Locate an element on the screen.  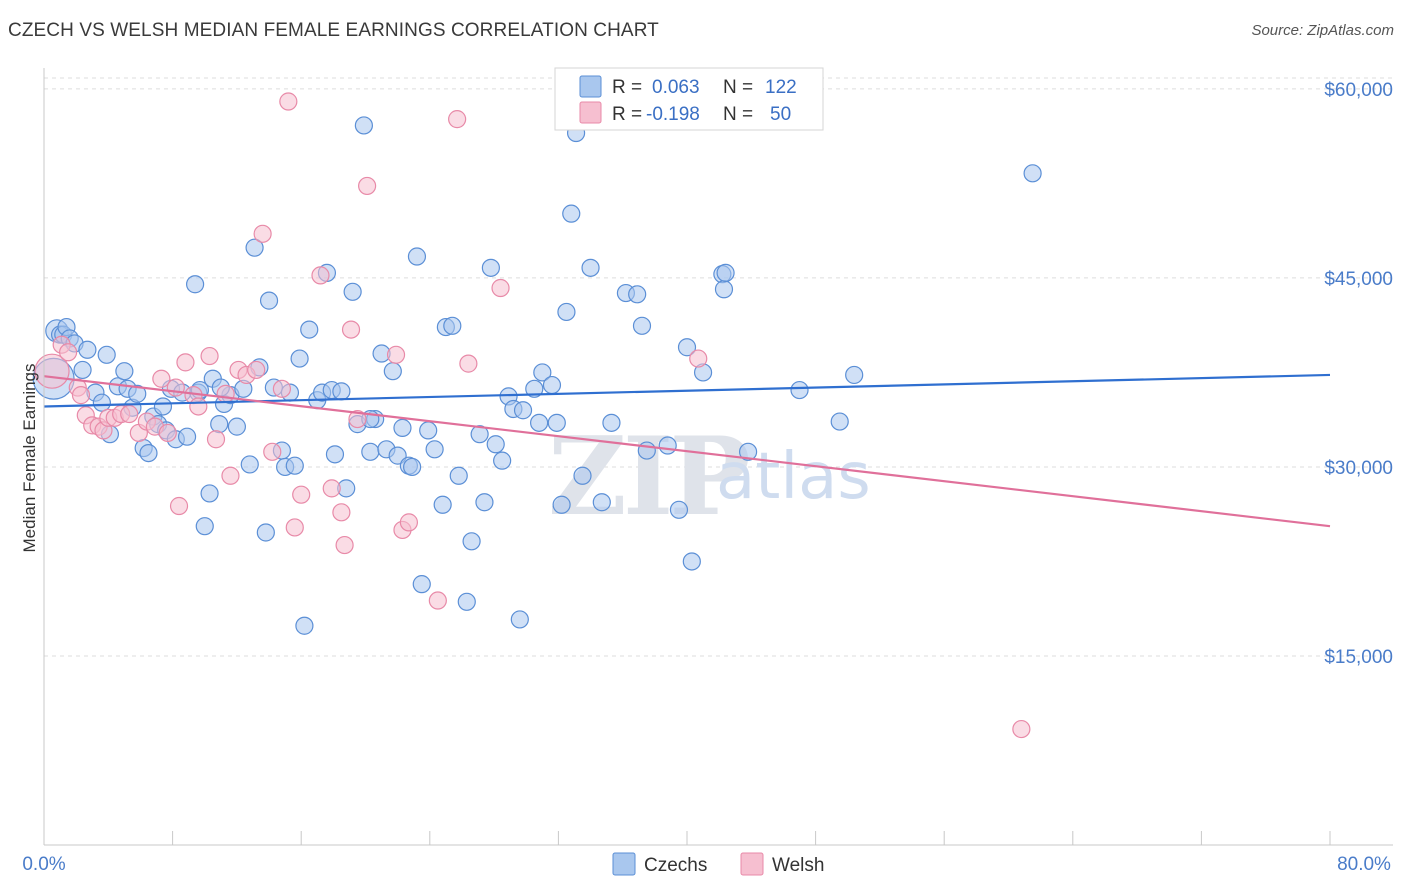
bottom-legend-welsh-swatch is located at coordinates (752, 864).